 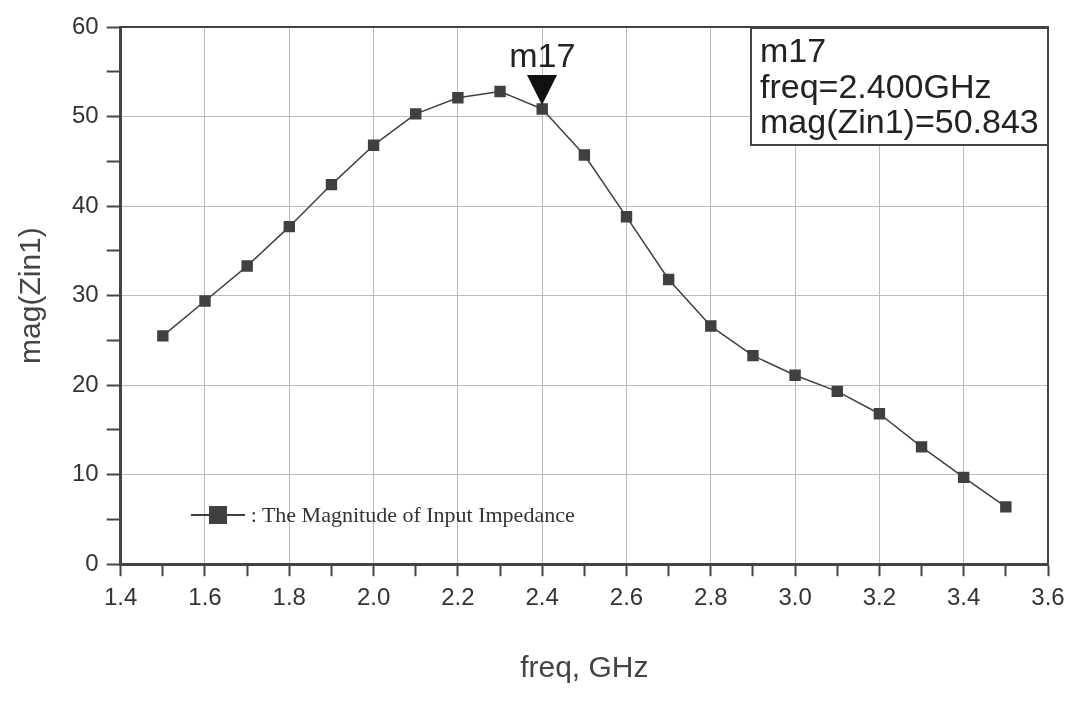 What do you see at coordinates (92, 562) in the screenshot?
I see `y-tick-label: 0` at bounding box center [92, 562].